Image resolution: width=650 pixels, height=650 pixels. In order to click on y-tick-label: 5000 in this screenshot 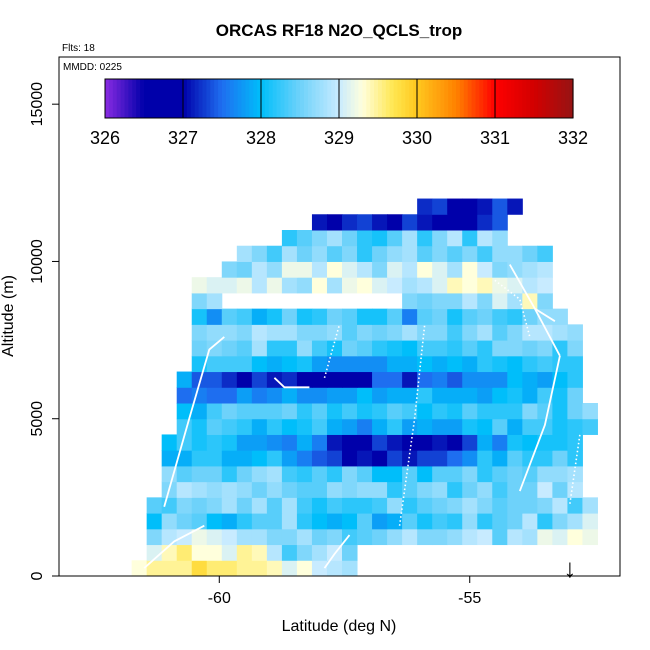, I will do `click(37, 419)`.